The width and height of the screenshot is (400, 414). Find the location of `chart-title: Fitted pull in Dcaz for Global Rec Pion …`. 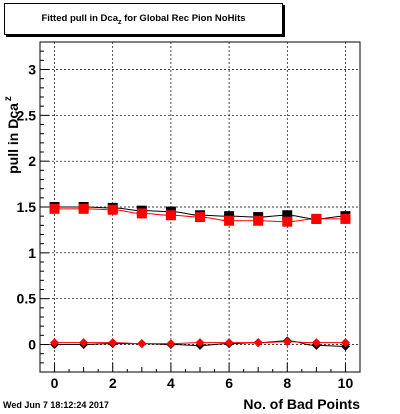

chart-title: Fitted pull in Dcaz for Global Rec Pion … is located at coordinates (143, 19).